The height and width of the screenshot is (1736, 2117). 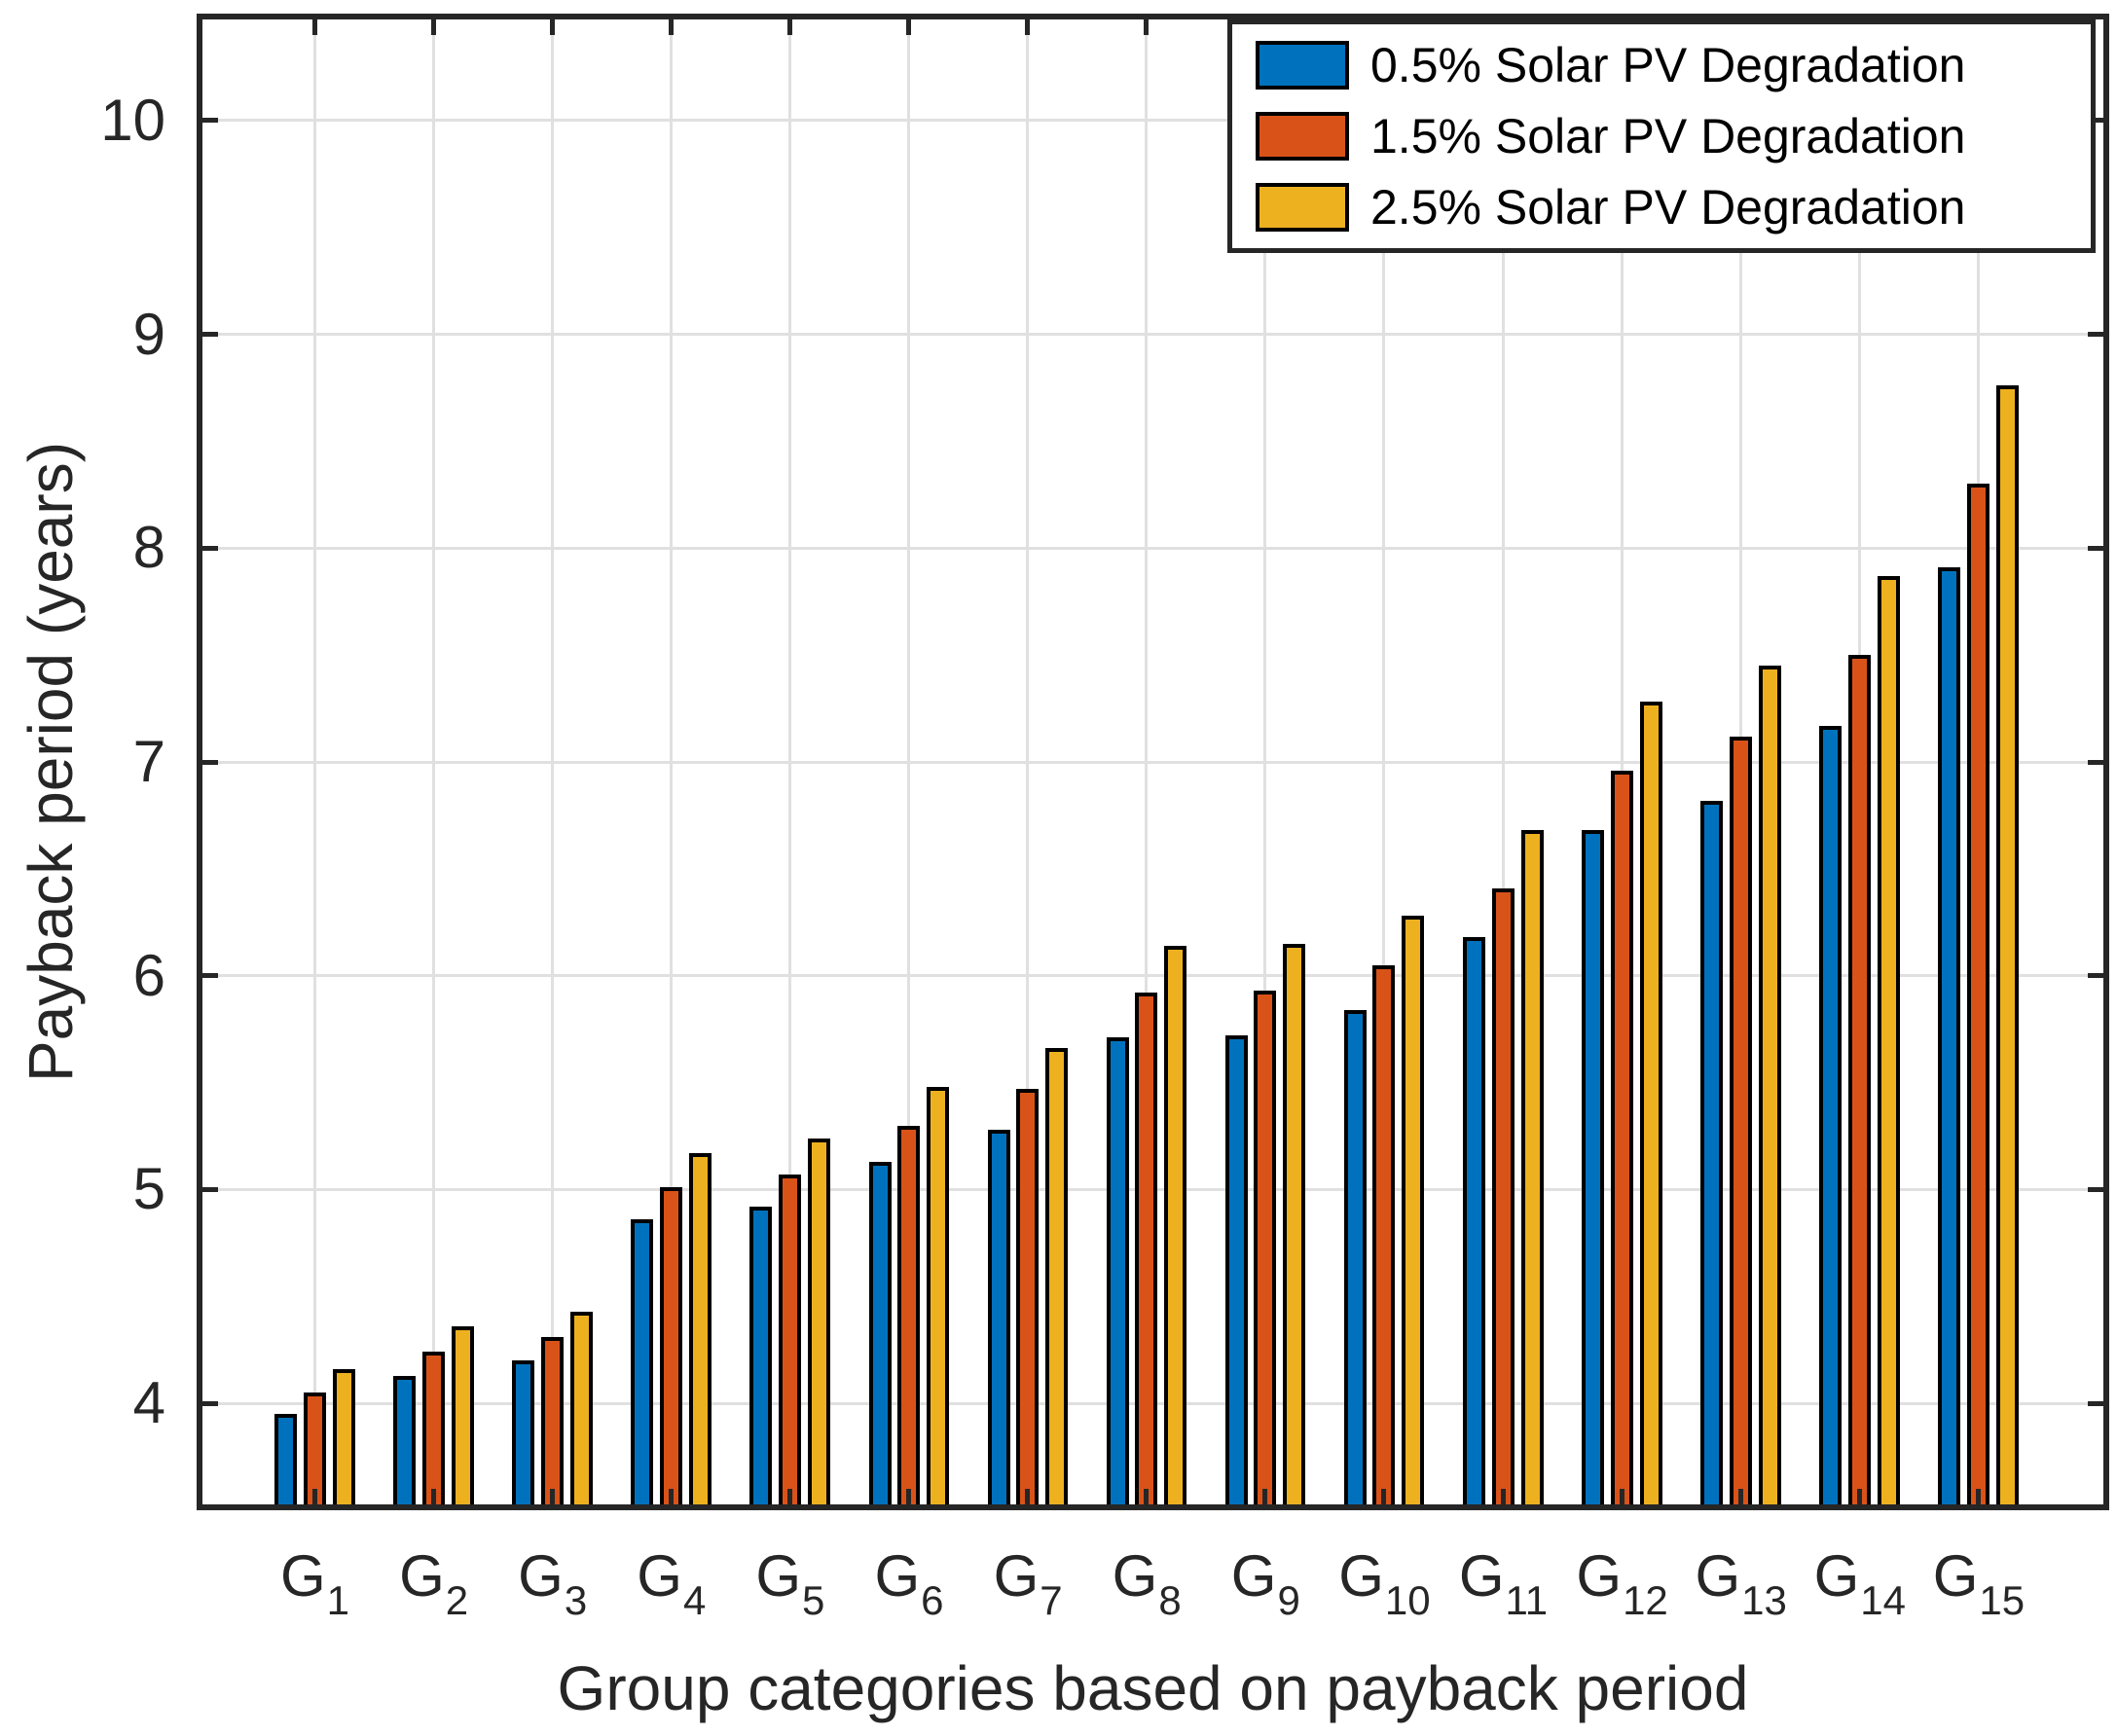 I want to click on x-tick-label: G8, so click(x=1147, y=1583).